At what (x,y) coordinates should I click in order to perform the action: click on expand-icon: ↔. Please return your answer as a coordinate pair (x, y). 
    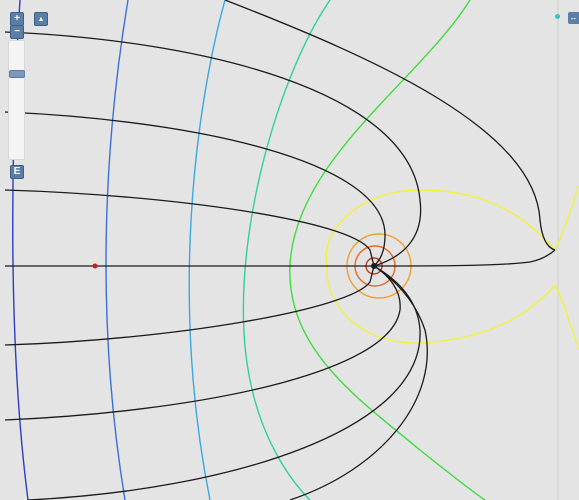
    Looking at the image, I should click on (573, 17).